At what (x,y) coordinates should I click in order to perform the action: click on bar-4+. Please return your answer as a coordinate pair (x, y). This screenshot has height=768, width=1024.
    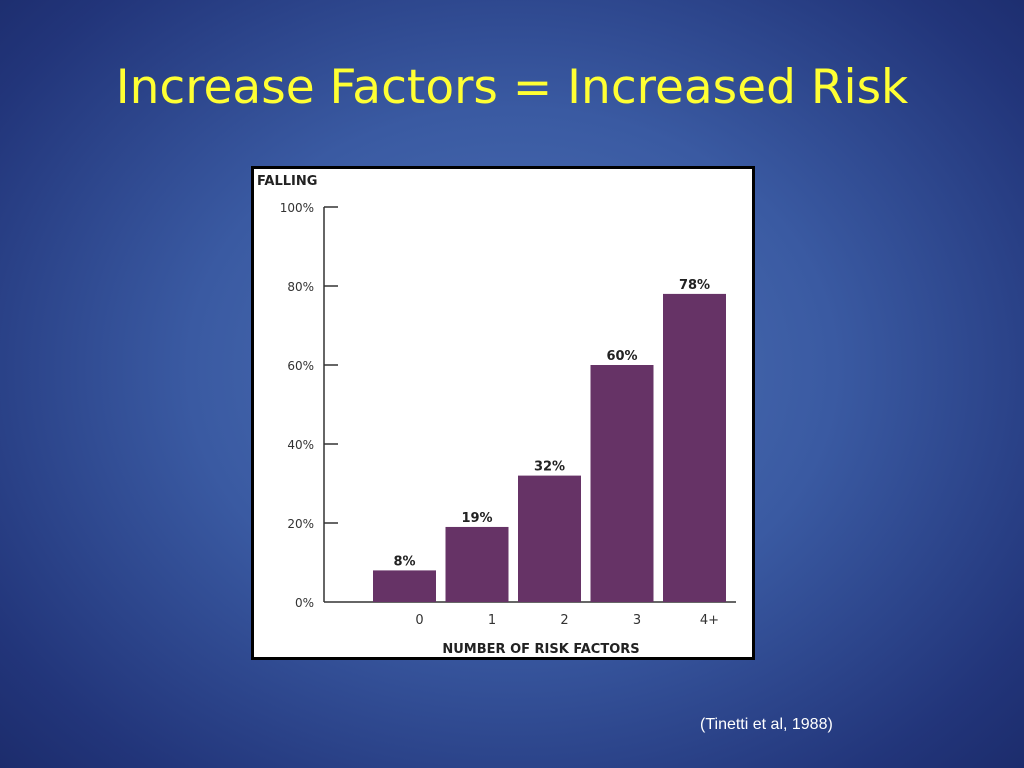
    Looking at the image, I should click on (694, 447).